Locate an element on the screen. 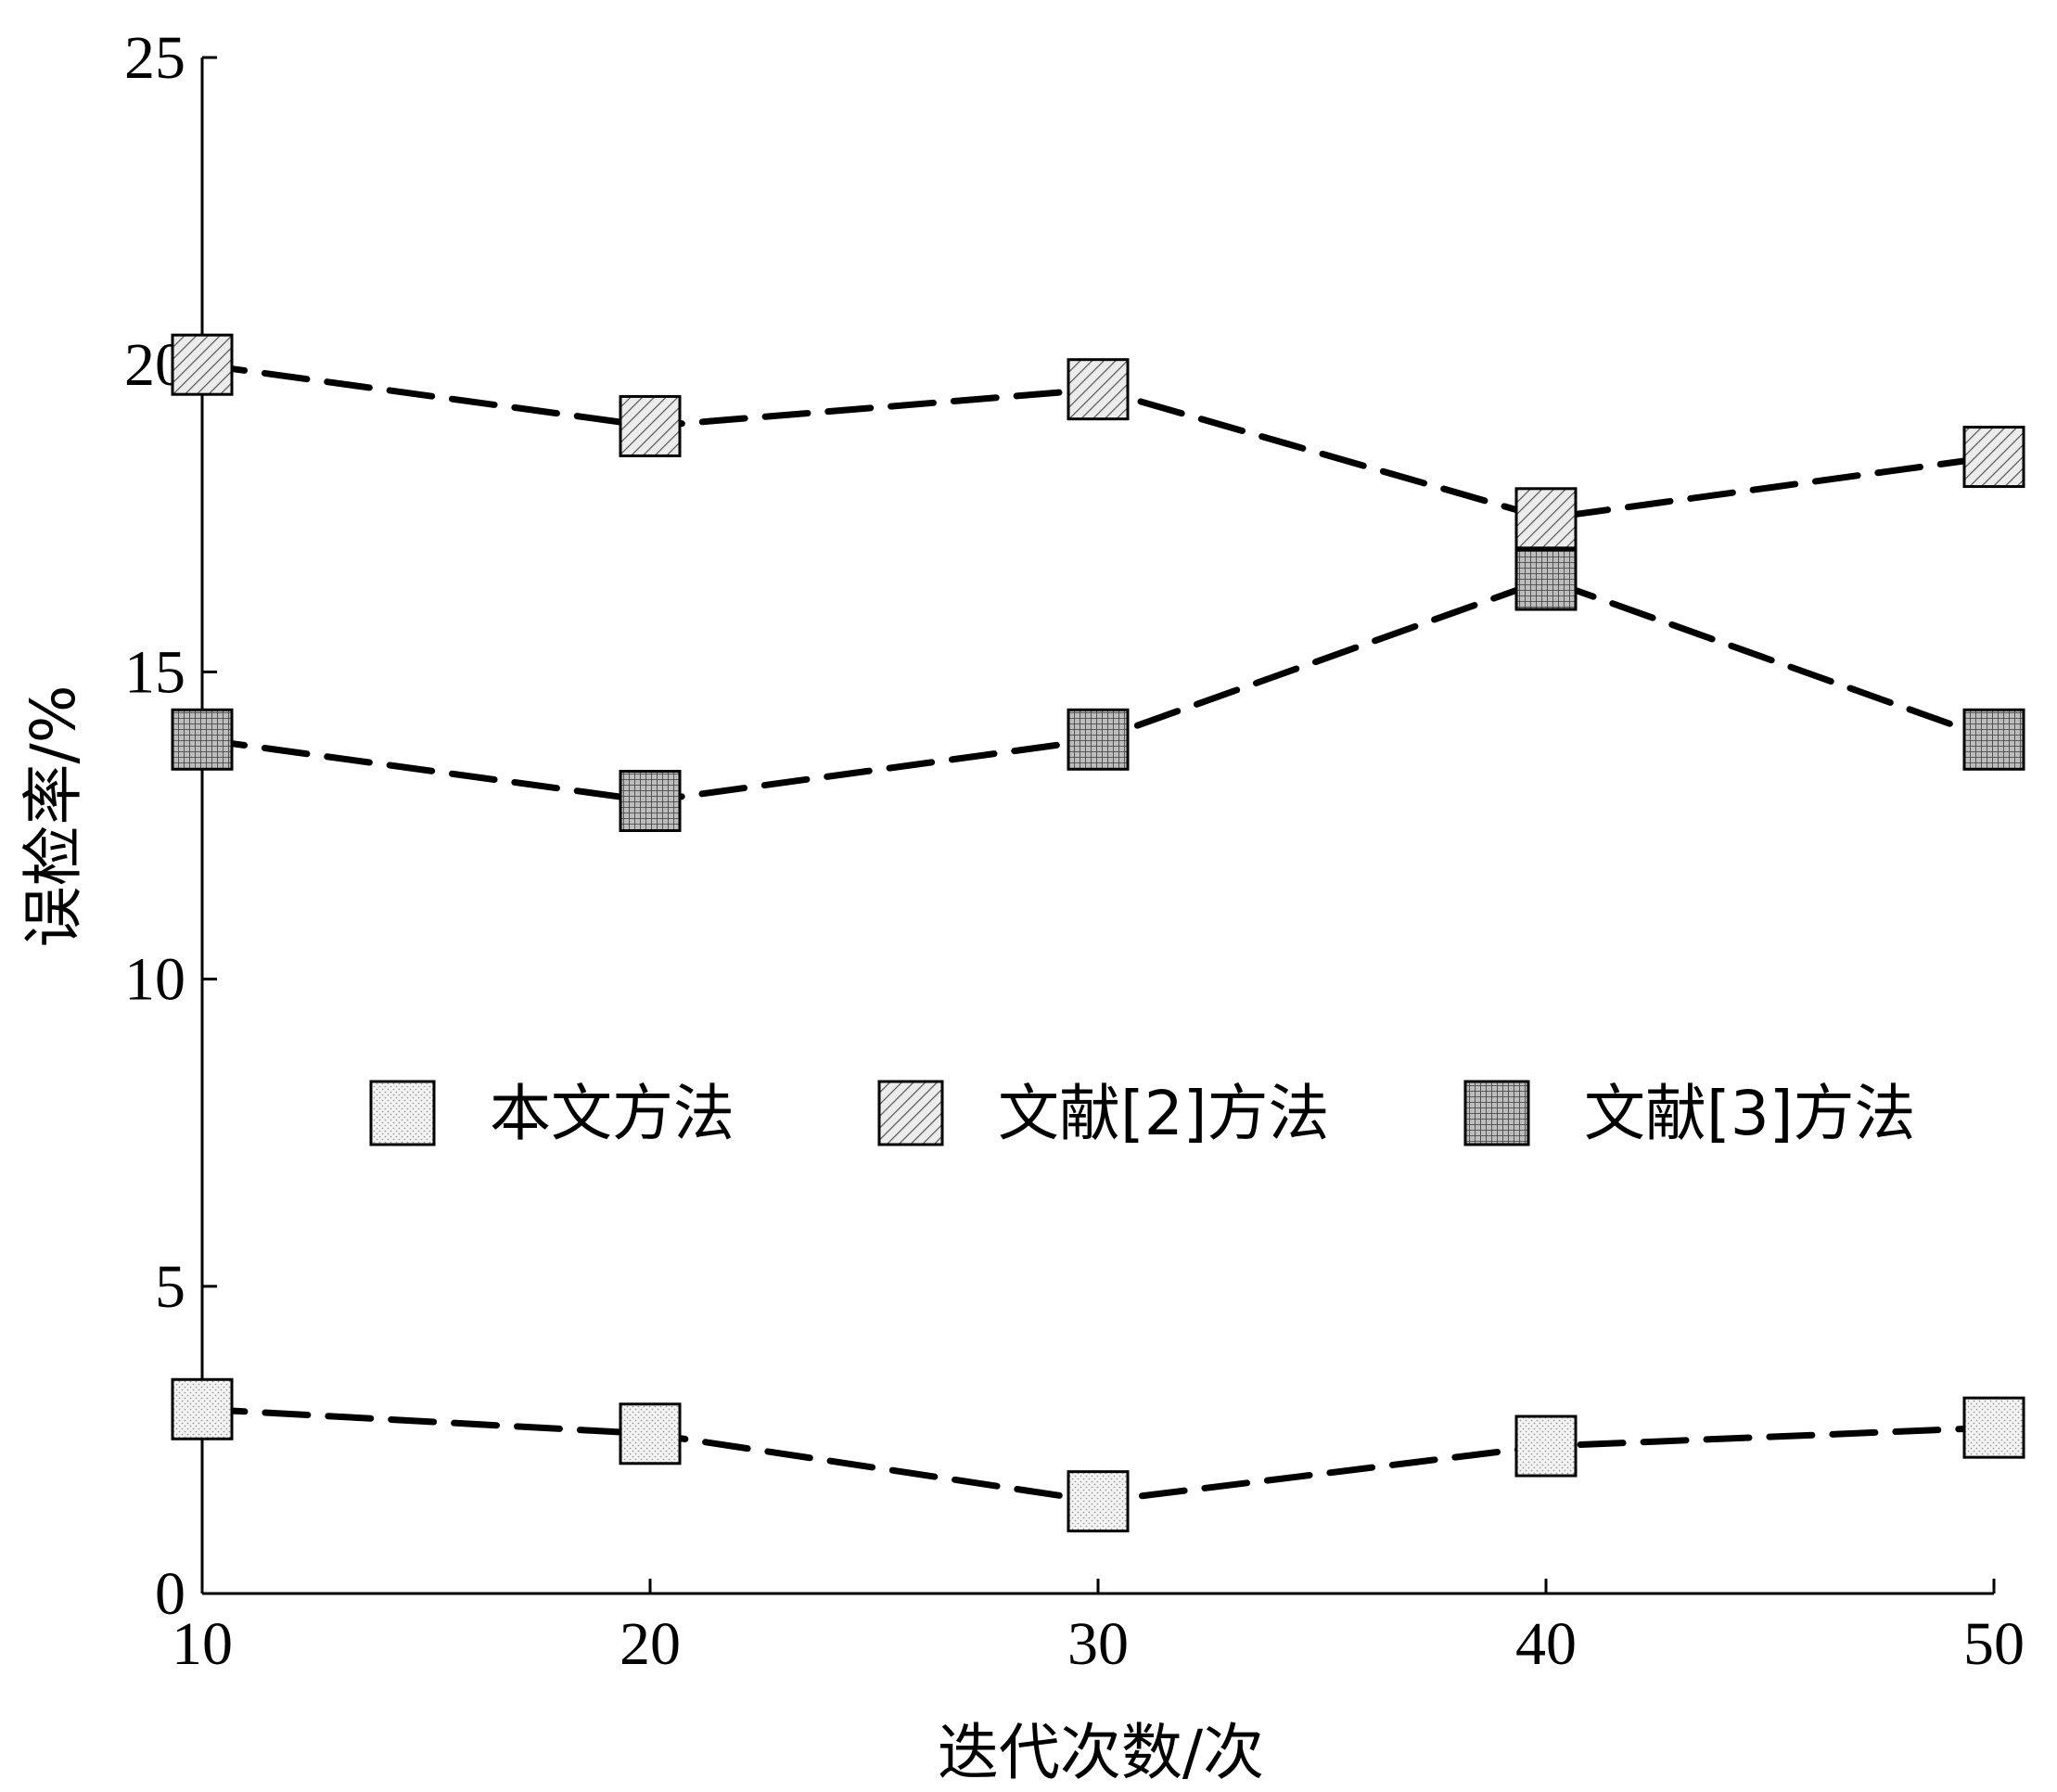 The width and height of the screenshot is (2057, 1792). x-tick-label: 10 is located at coordinates (202, 1644).